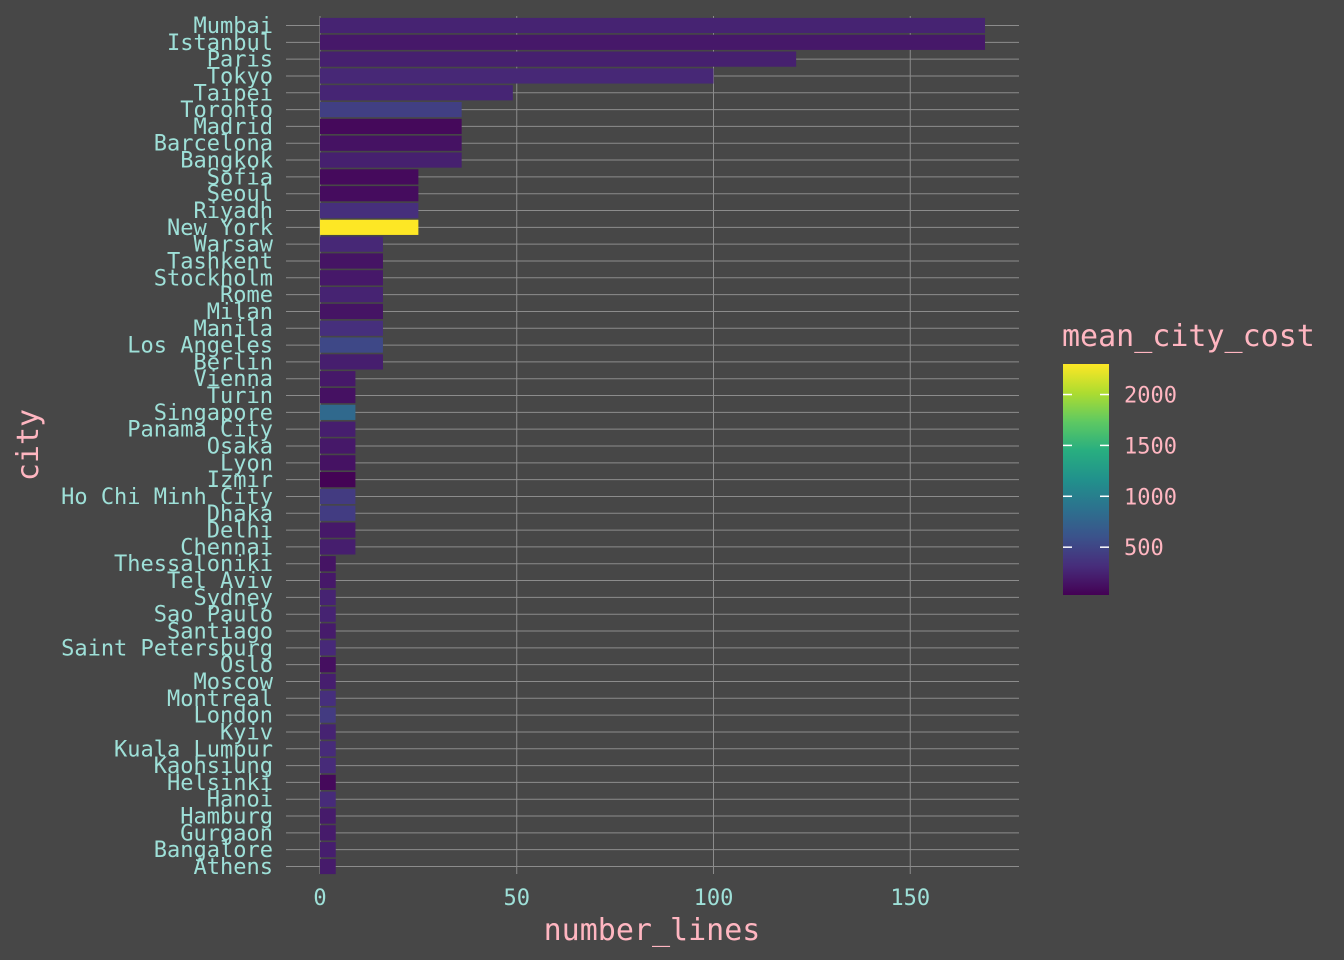 The height and width of the screenshot is (960, 1344). I want to click on y-tick-label: Kaohsiung, so click(213, 766).